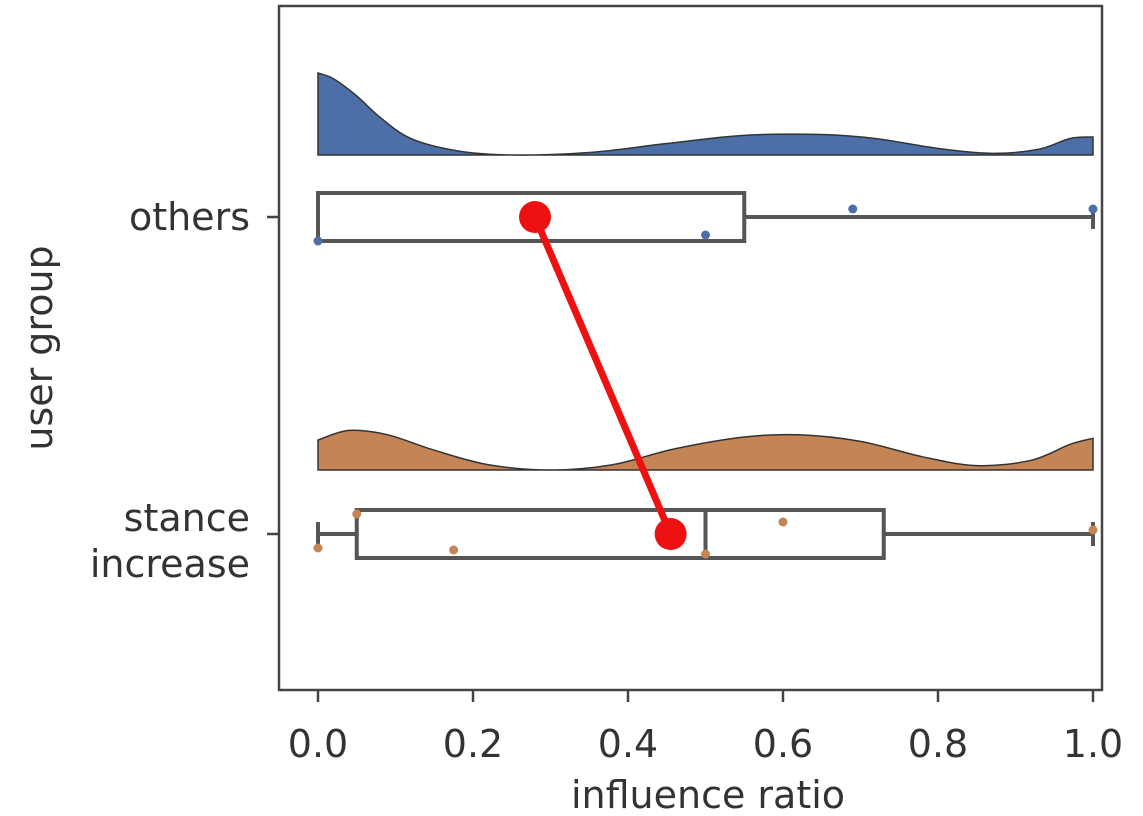 Image resolution: width=1143 pixels, height=816 pixels. Describe the element at coordinates (620, 534) in the screenshot. I see `box-stance-increase` at that location.